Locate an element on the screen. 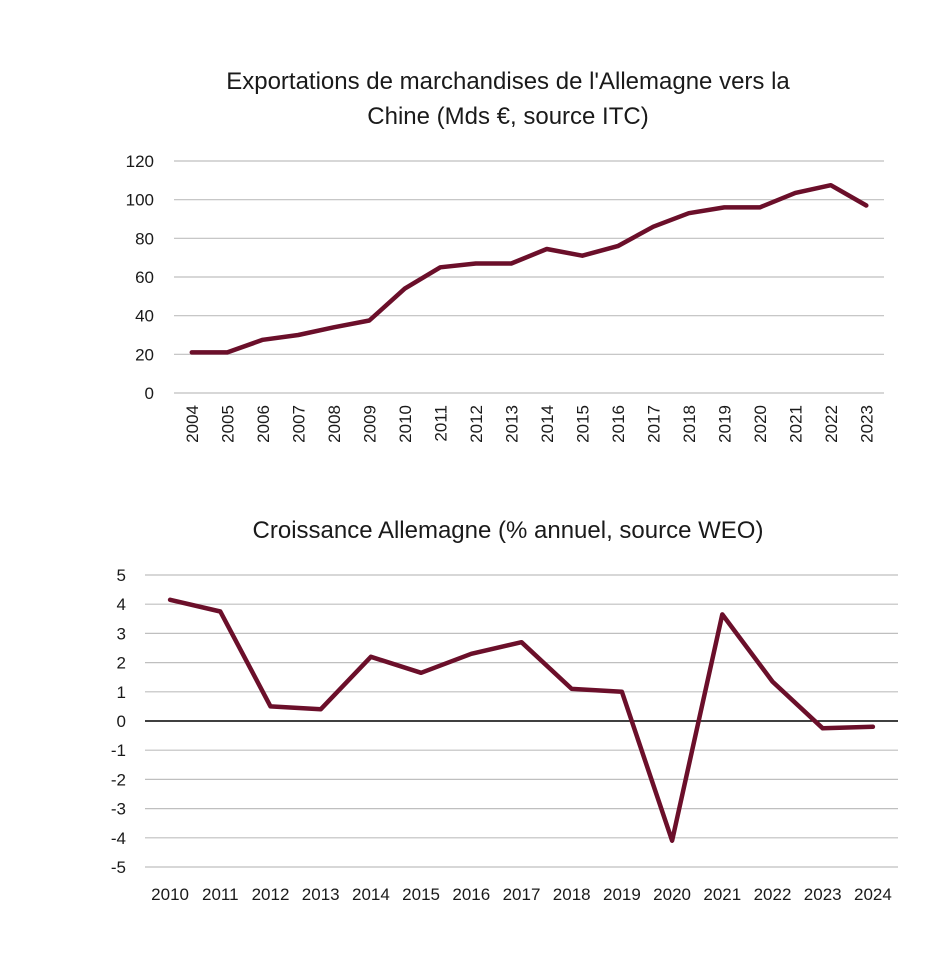 This screenshot has width=938, height=976. exports-y-tick-label: 40 is located at coordinates (144, 316).